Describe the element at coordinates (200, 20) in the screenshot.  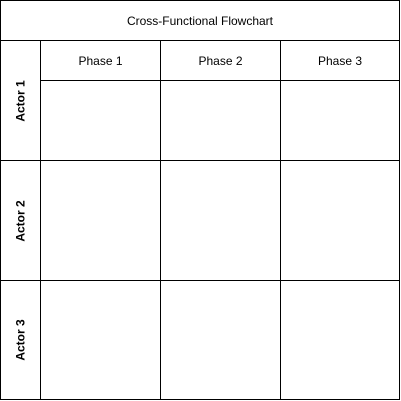
I see `flowchart-title: Cross-Functional Flowchart` at that location.